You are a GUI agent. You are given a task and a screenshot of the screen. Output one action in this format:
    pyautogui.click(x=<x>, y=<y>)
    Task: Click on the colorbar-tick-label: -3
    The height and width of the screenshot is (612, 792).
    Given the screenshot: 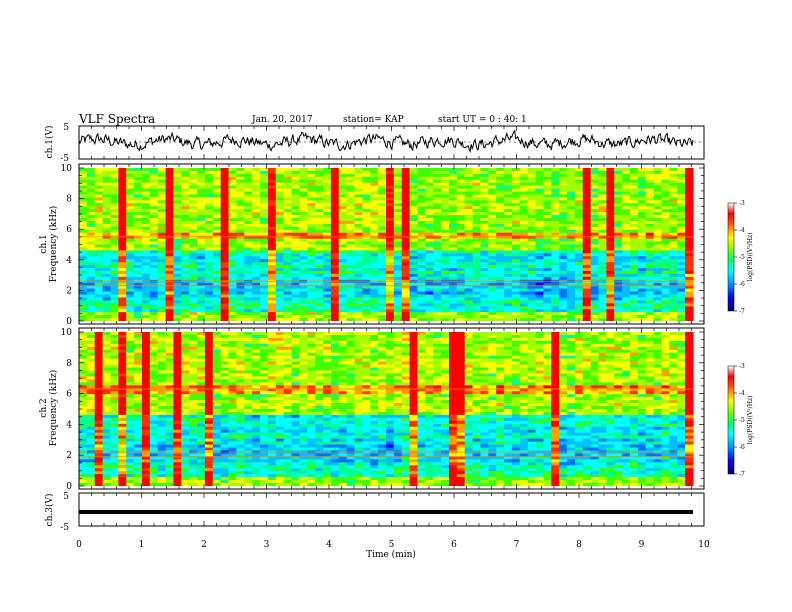 What is the action you would take?
    pyautogui.click(x=742, y=203)
    